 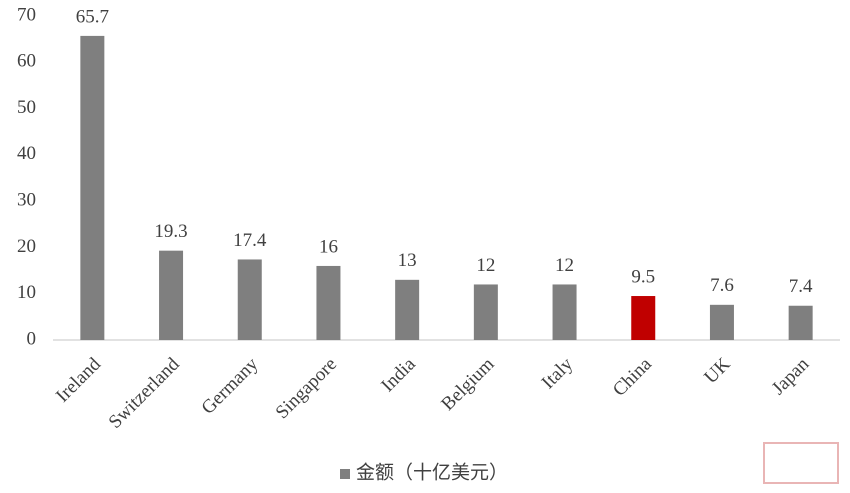 What do you see at coordinates (467, 384) in the screenshot?
I see `x-tick-label: Belgium` at bounding box center [467, 384].